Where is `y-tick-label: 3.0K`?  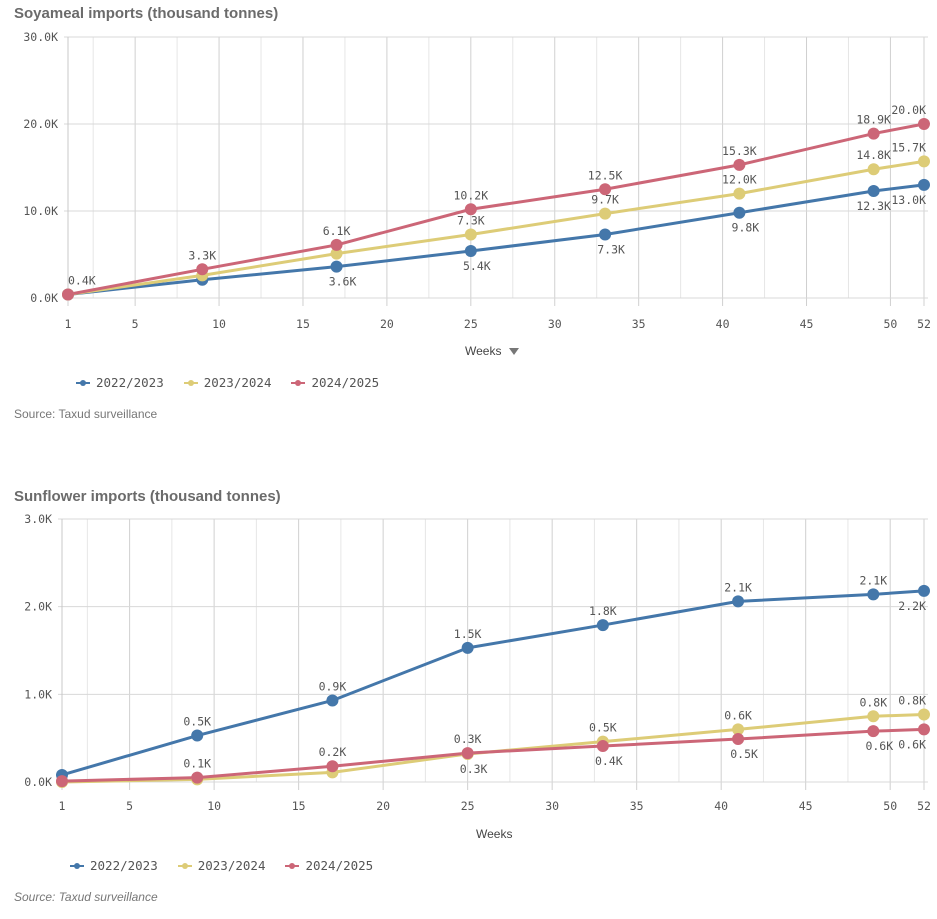
y-tick-label: 3.0K is located at coordinates (38, 519).